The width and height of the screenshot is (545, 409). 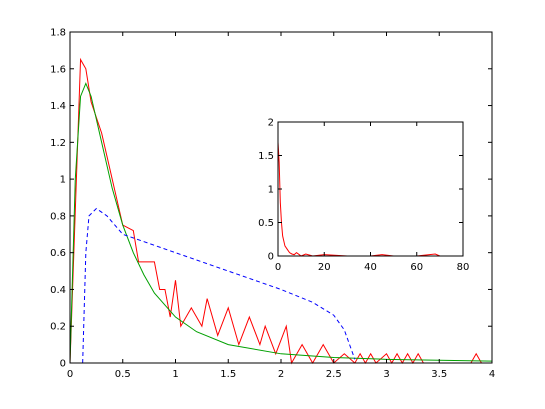 What do you see at coordinates (228, 374) in the screenshot?
I see `x-tick-label: 1.5` at bounding box center [228, 374].